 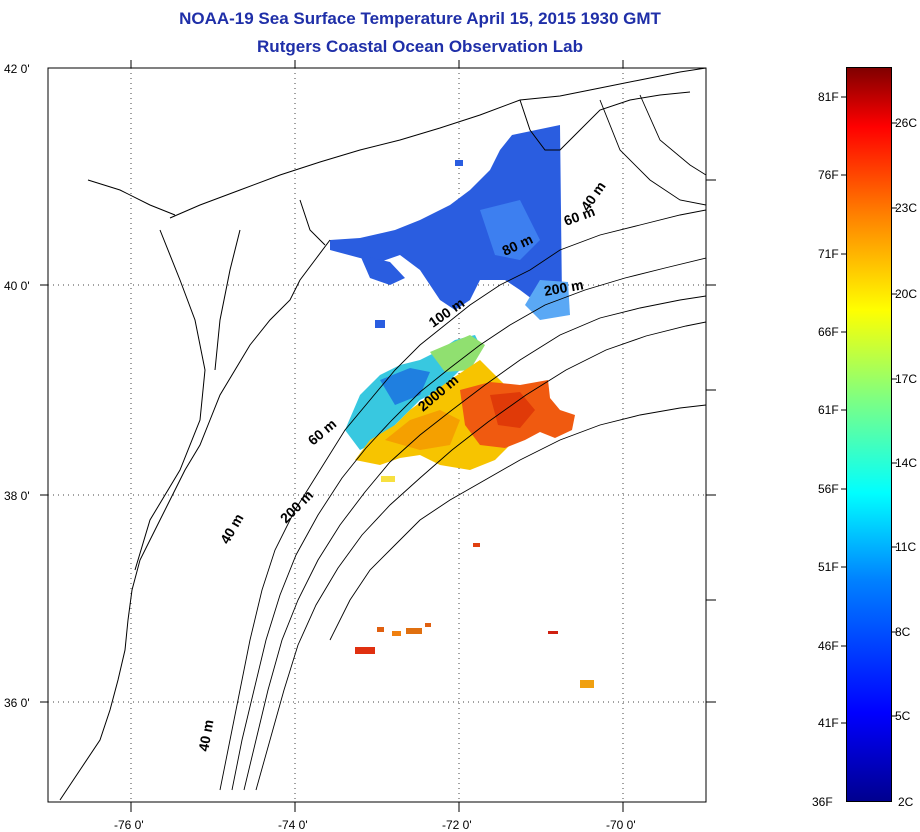 I want to click on colorbar-f-label: 66F, so click(x=828, y=332).